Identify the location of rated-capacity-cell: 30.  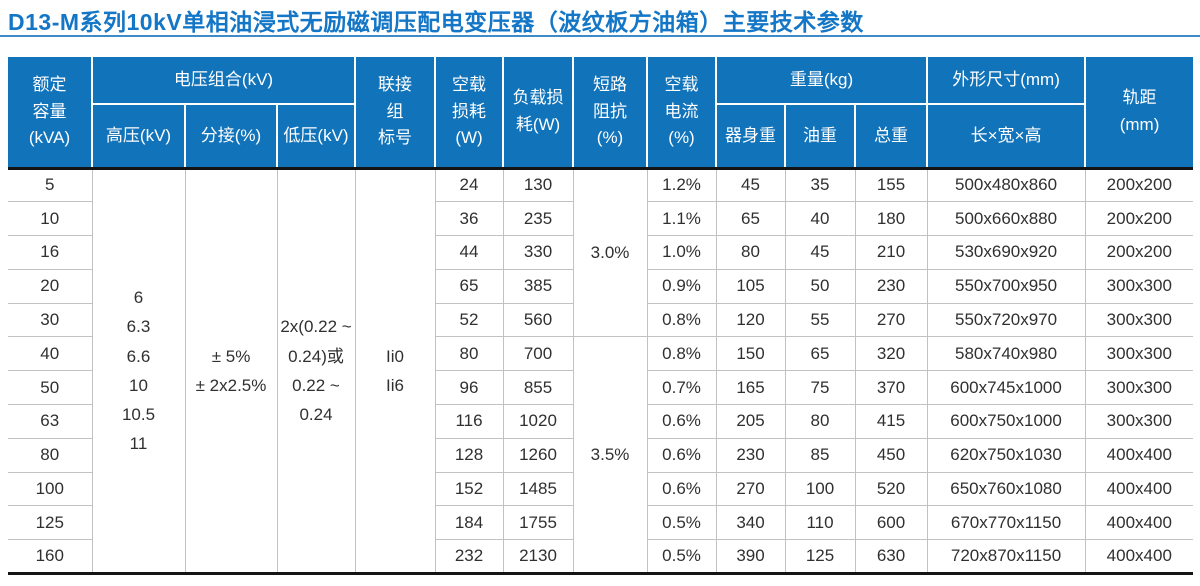
(50, 320).